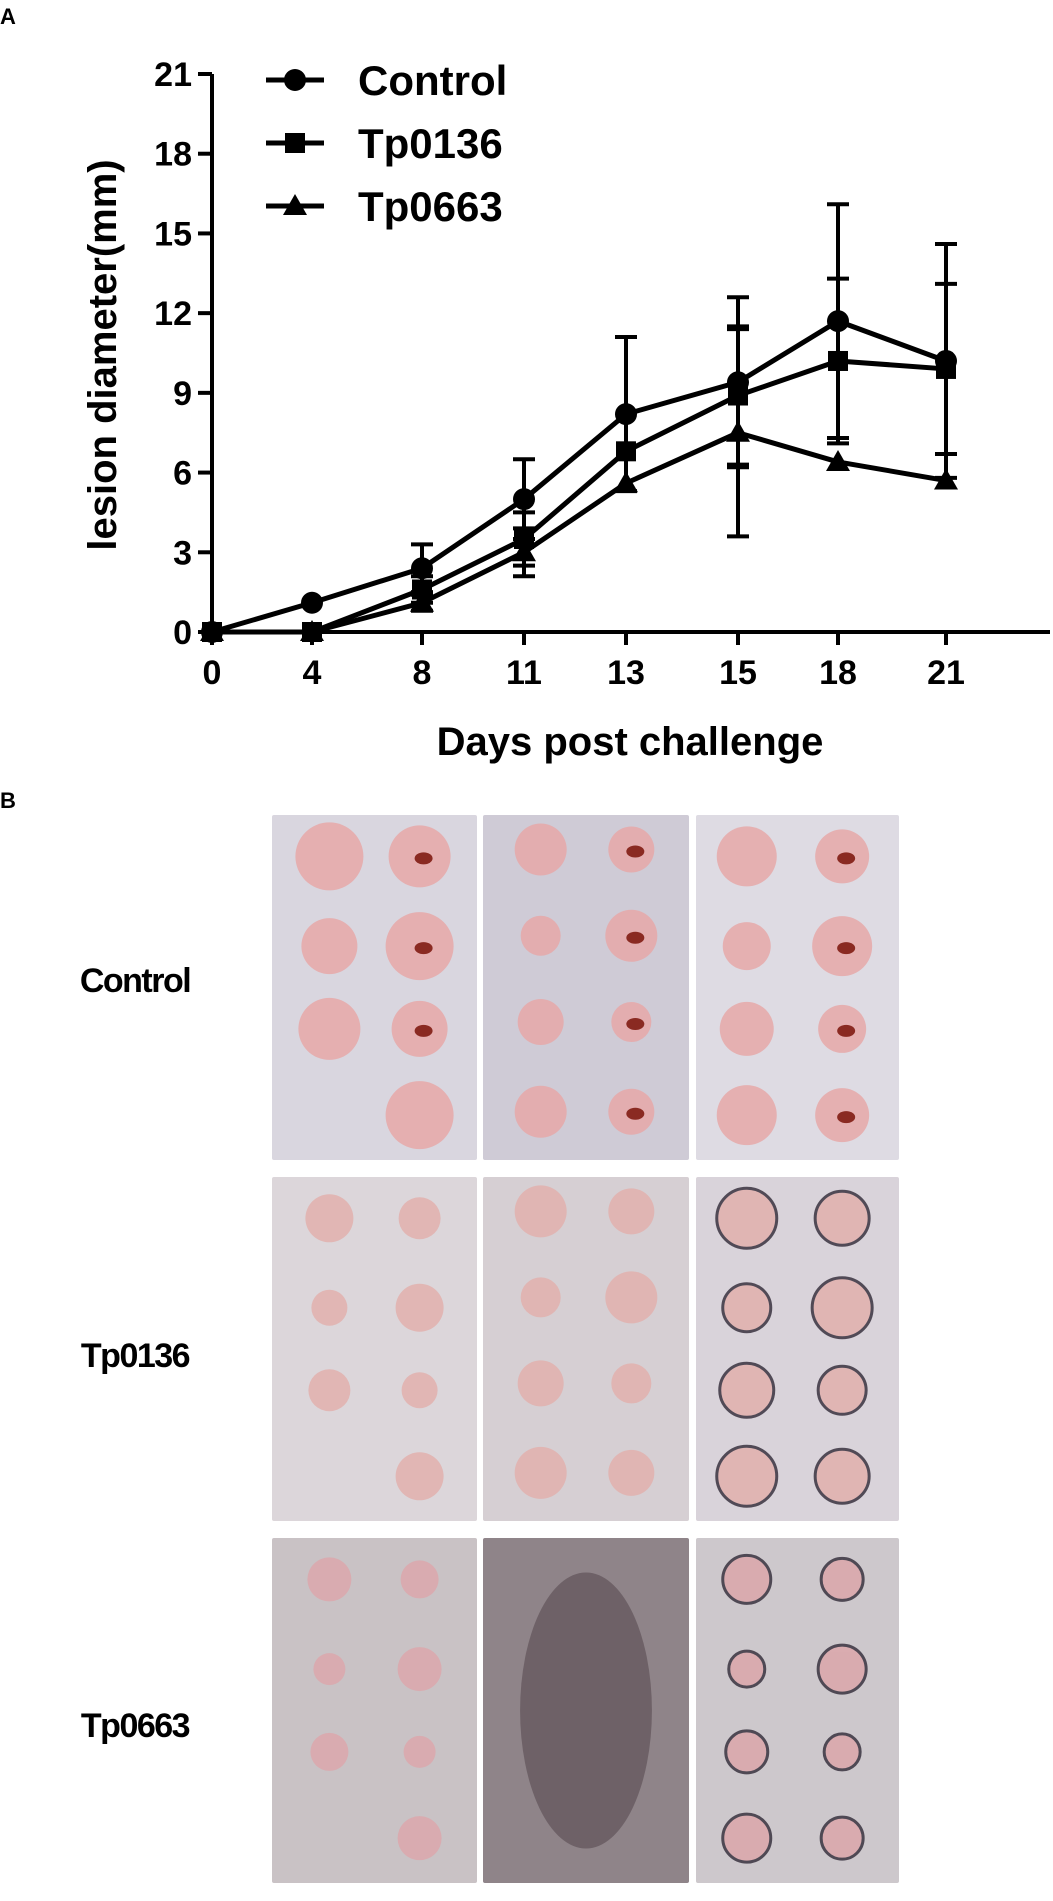  What do you see at coordinates (295, 204) in the screenshot?
I see `legend-marker-tp0663` at bounding box center [295, 204].